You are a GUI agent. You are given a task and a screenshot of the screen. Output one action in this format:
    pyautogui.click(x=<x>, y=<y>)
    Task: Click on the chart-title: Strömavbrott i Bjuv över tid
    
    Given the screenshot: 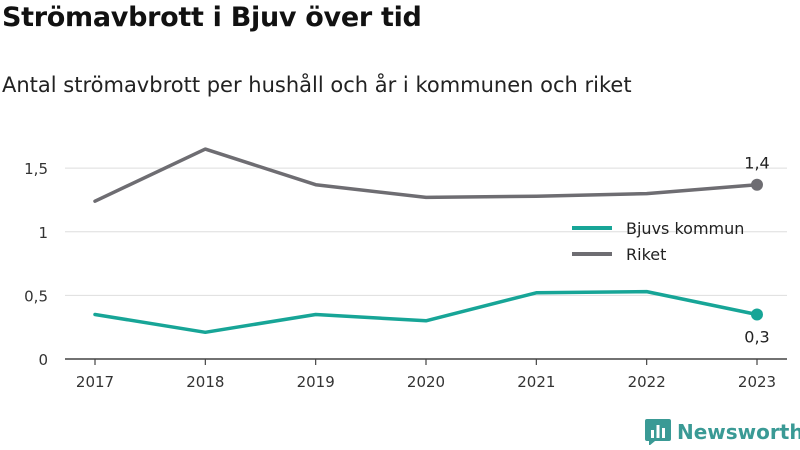 What is the action you would take?
    pyautogui.click(x=212, y=17)
    